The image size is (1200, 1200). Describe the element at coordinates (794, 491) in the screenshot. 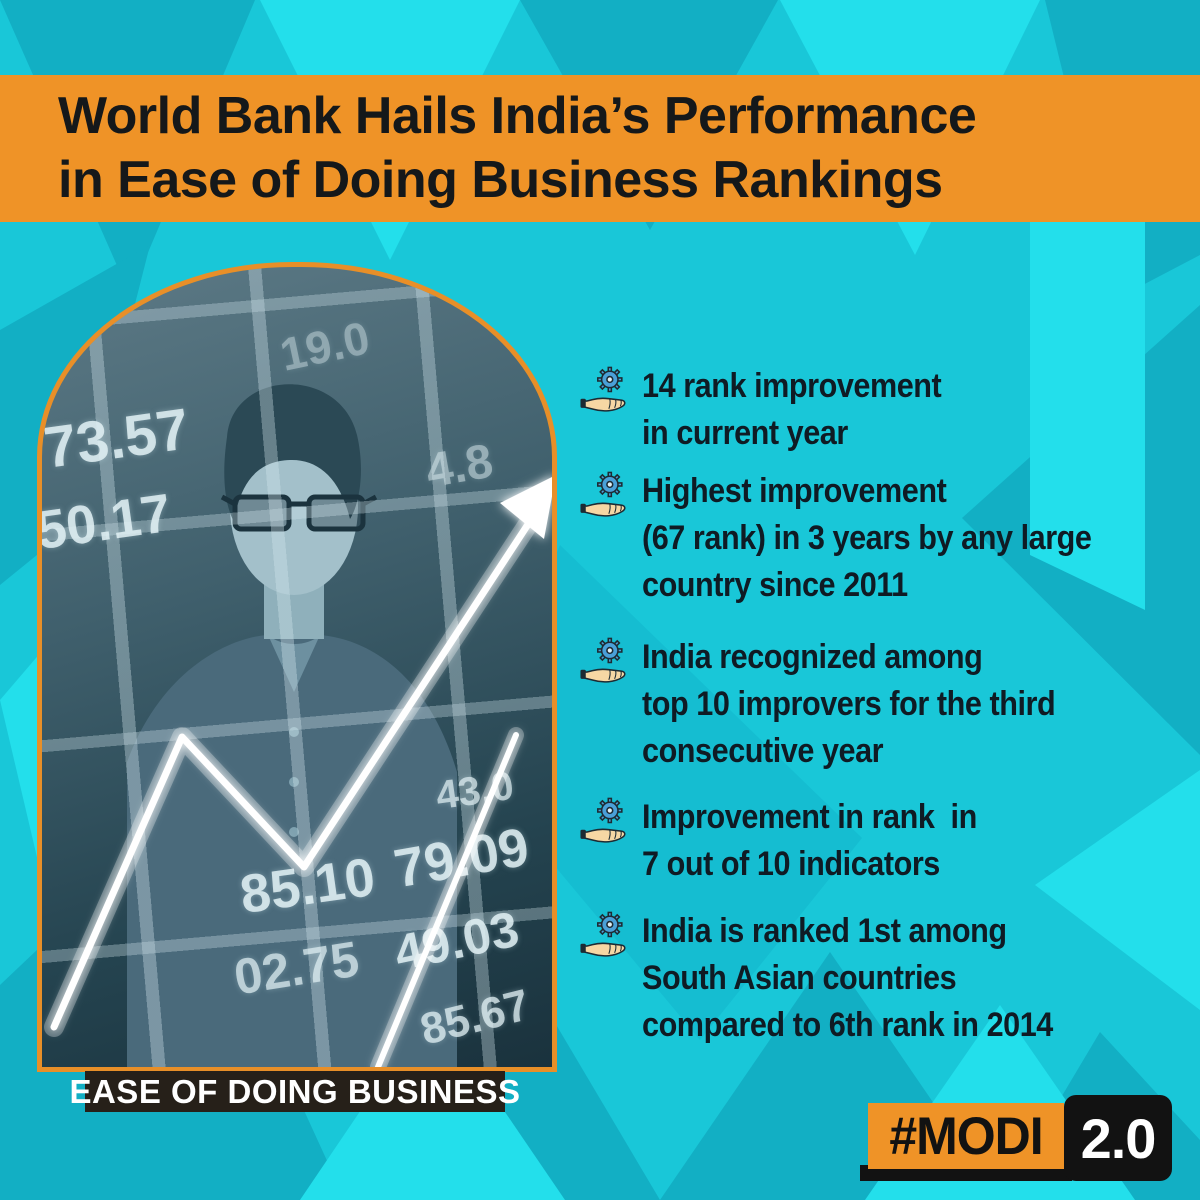

I see `bullet-line: Highest improvement` at that location.